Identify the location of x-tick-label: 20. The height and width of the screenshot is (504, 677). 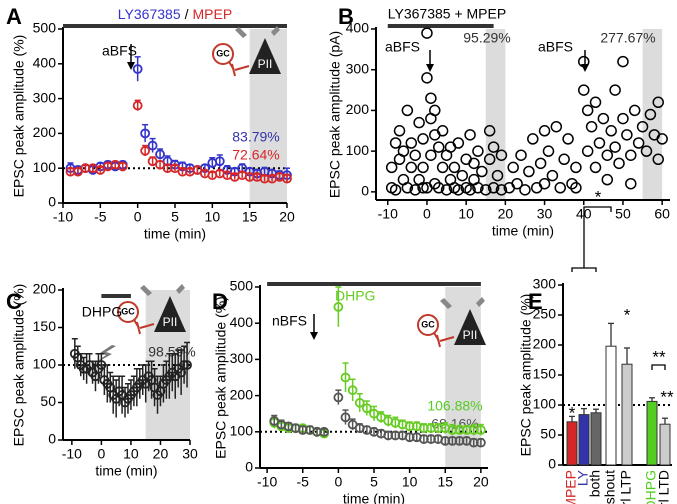
(506, 214).